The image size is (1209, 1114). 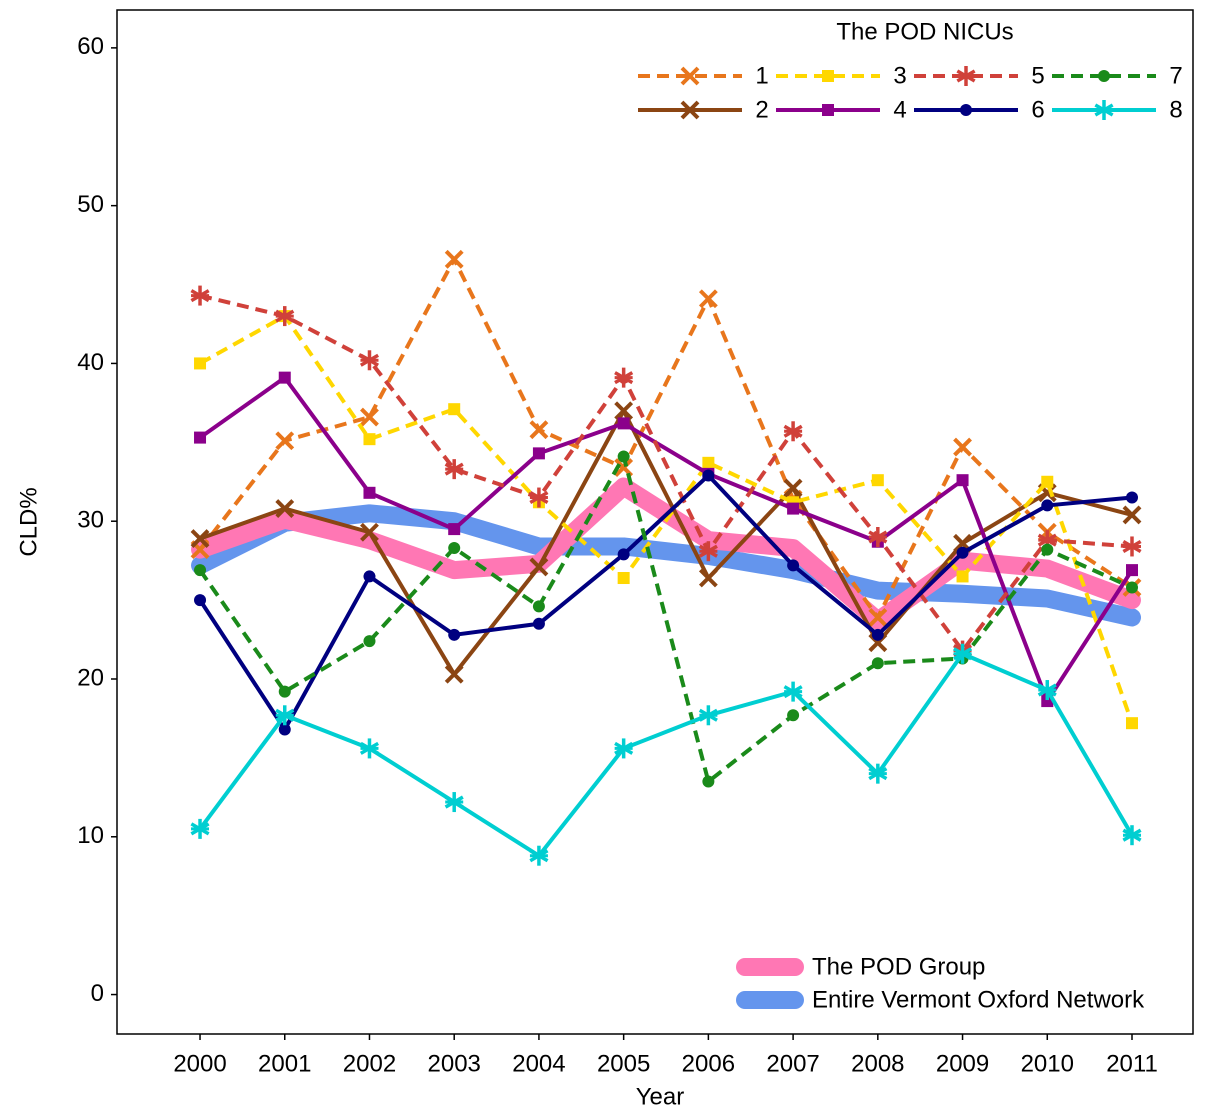 I want to click on legend-label: 5, so click(x=1037, y=75).